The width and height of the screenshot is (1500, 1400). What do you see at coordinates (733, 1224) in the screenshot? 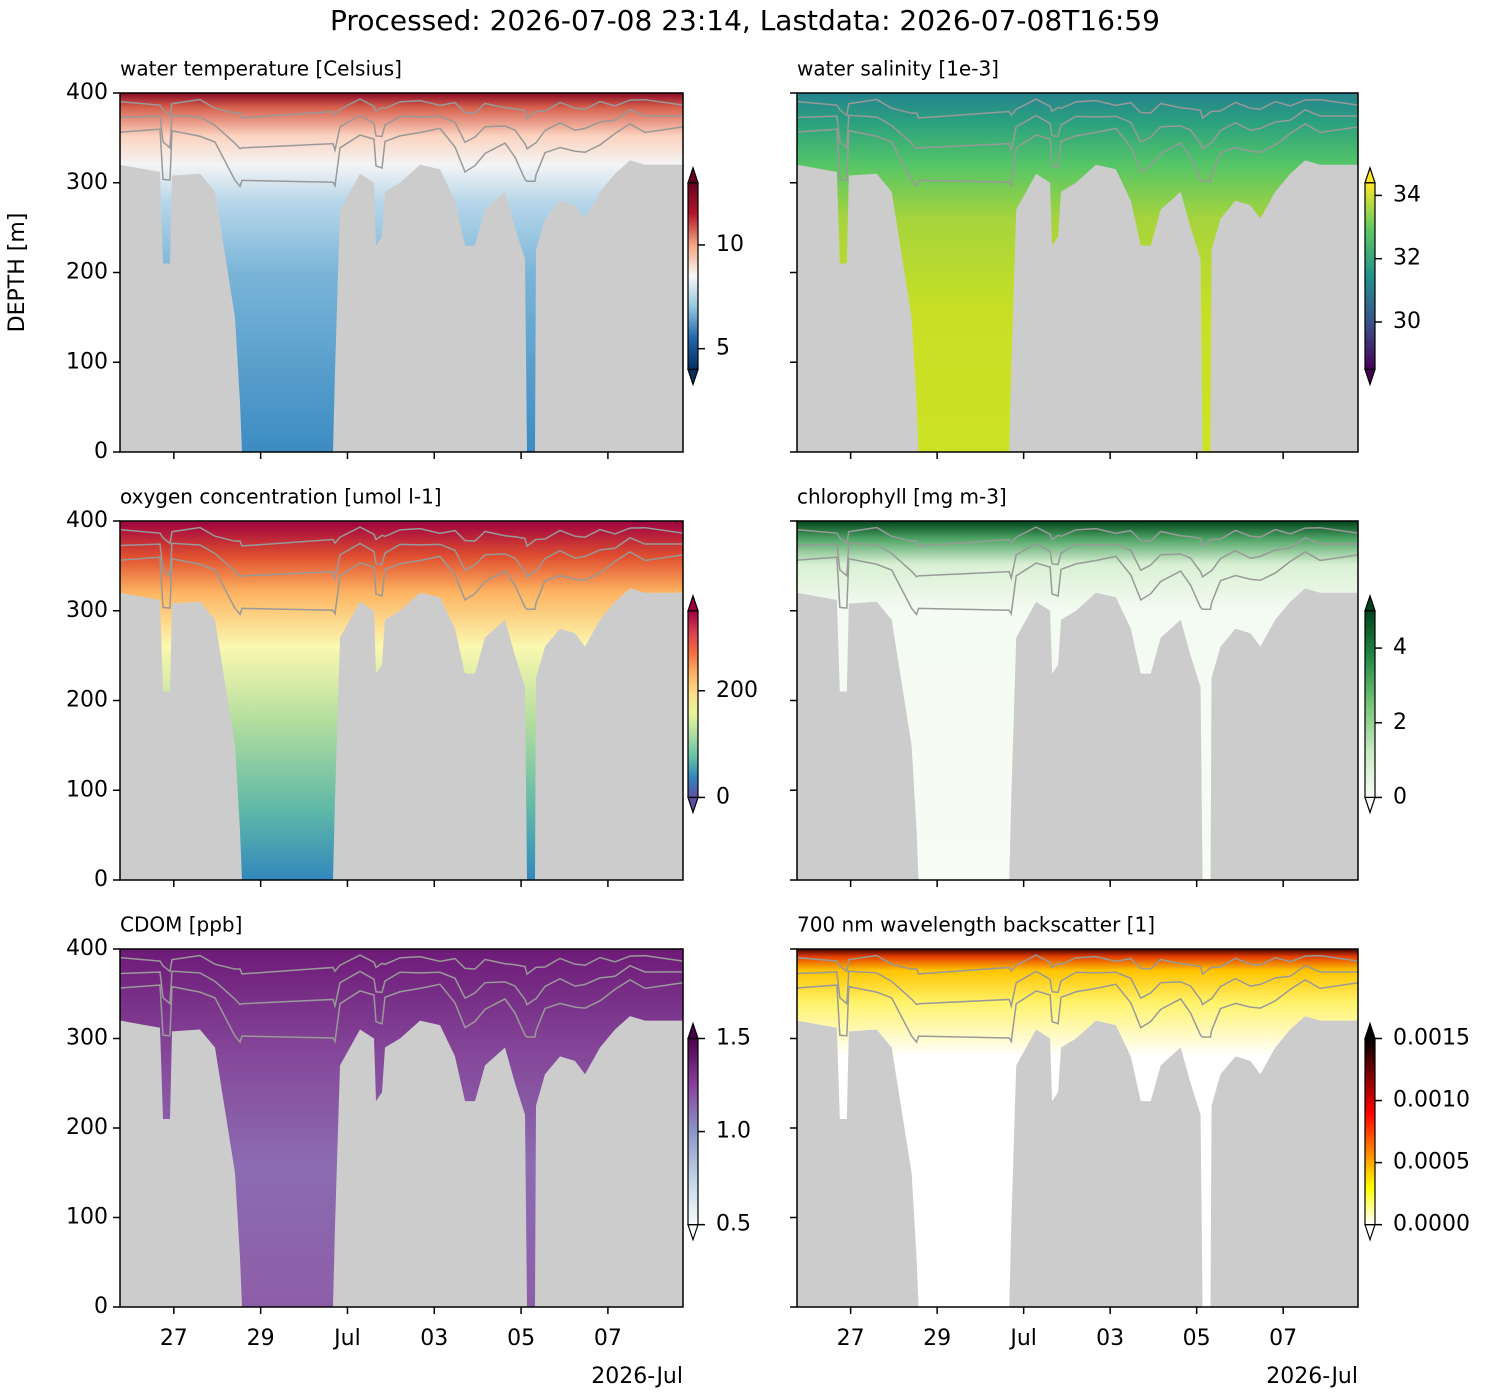
I see `colorbar-tick-label: 0.5` at bounding box center [733, 1224].